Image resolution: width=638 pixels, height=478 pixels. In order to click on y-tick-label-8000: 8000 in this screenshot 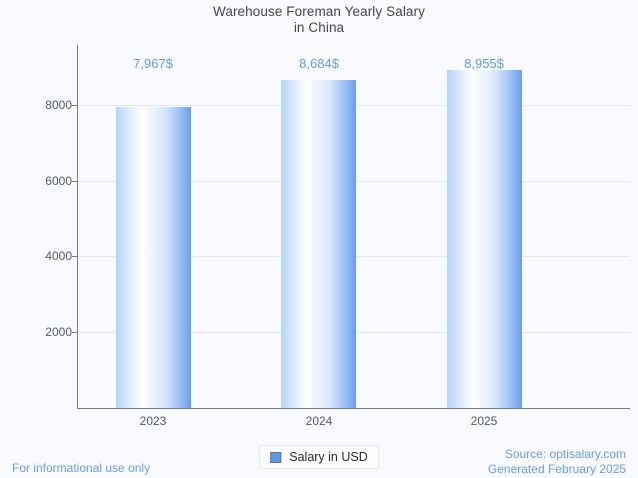, I will do `click(58, 105)`.